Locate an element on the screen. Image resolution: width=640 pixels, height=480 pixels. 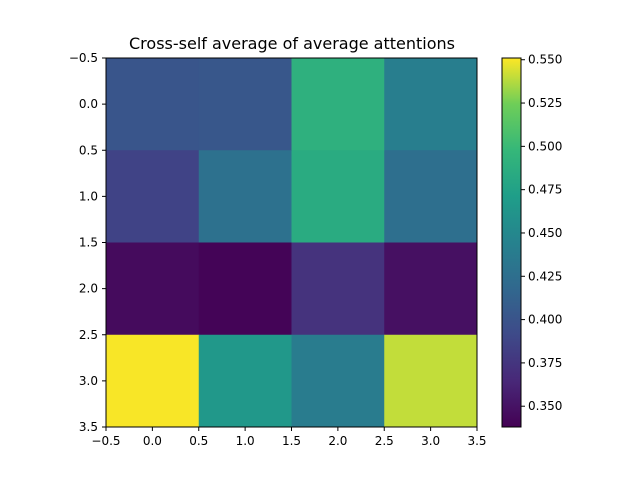
x-tick-label: 1.5 is located at coordinates (291, 441).